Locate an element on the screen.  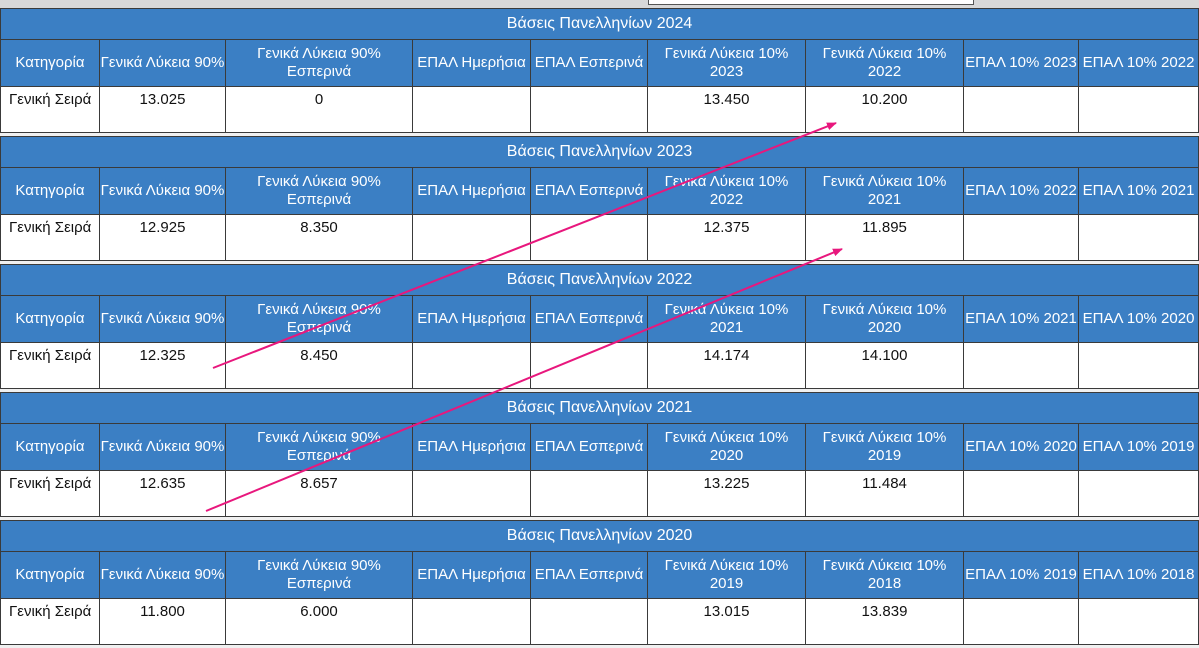
table-row: Γενική Σειρά 12.925 8.350 12.375 11.895 is located at coordinates (599, 237).